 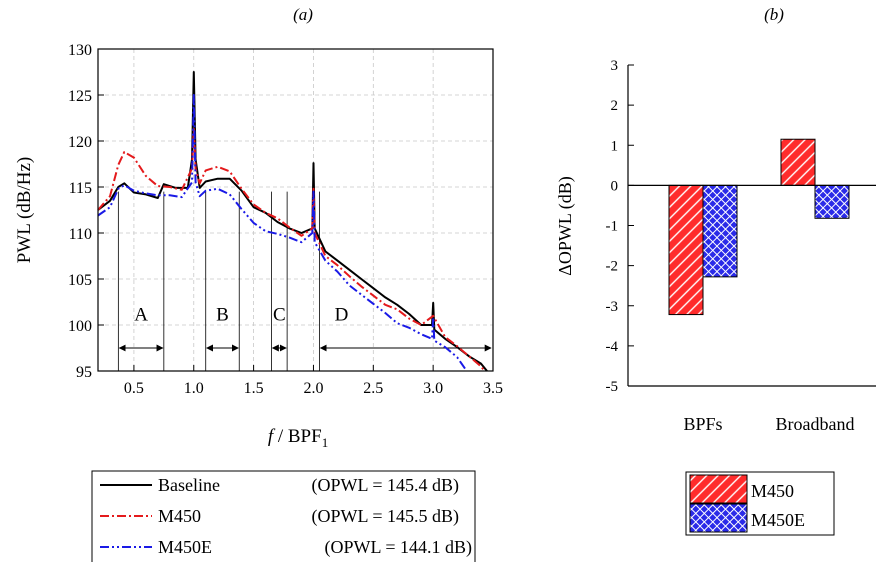 I want to click on chart-b-bars, so click(x=759, y=227).